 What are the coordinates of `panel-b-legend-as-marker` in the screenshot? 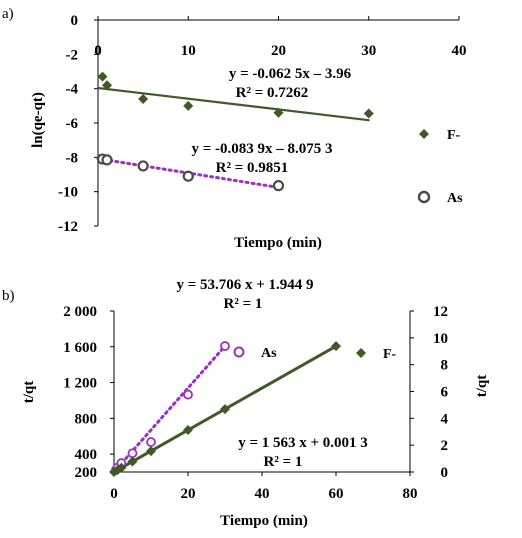 It's located at (239, 352).